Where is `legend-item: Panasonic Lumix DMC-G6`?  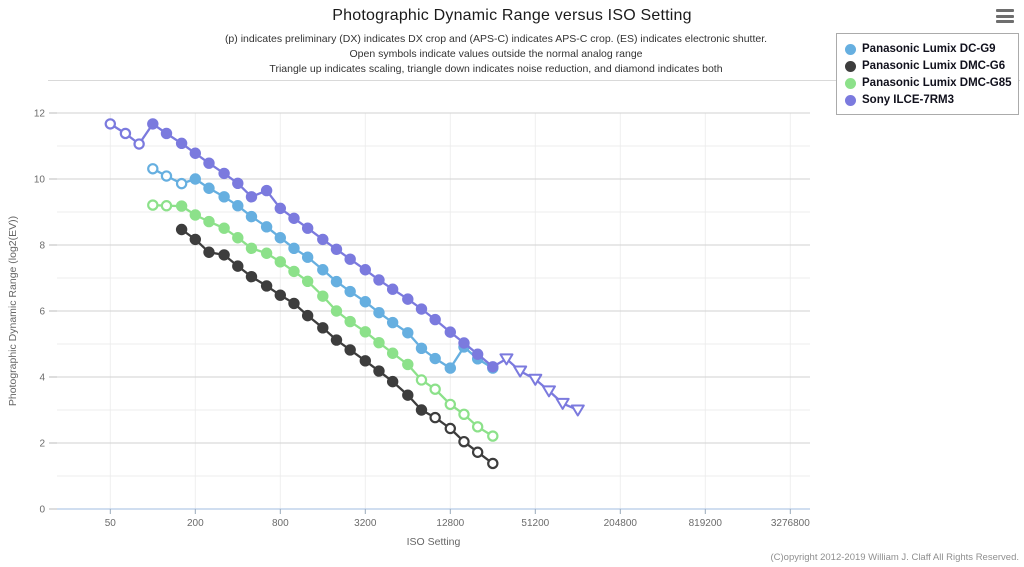 legend-item: Panasonic Lumix DMC-G6 is located at coordinates (927, 66).